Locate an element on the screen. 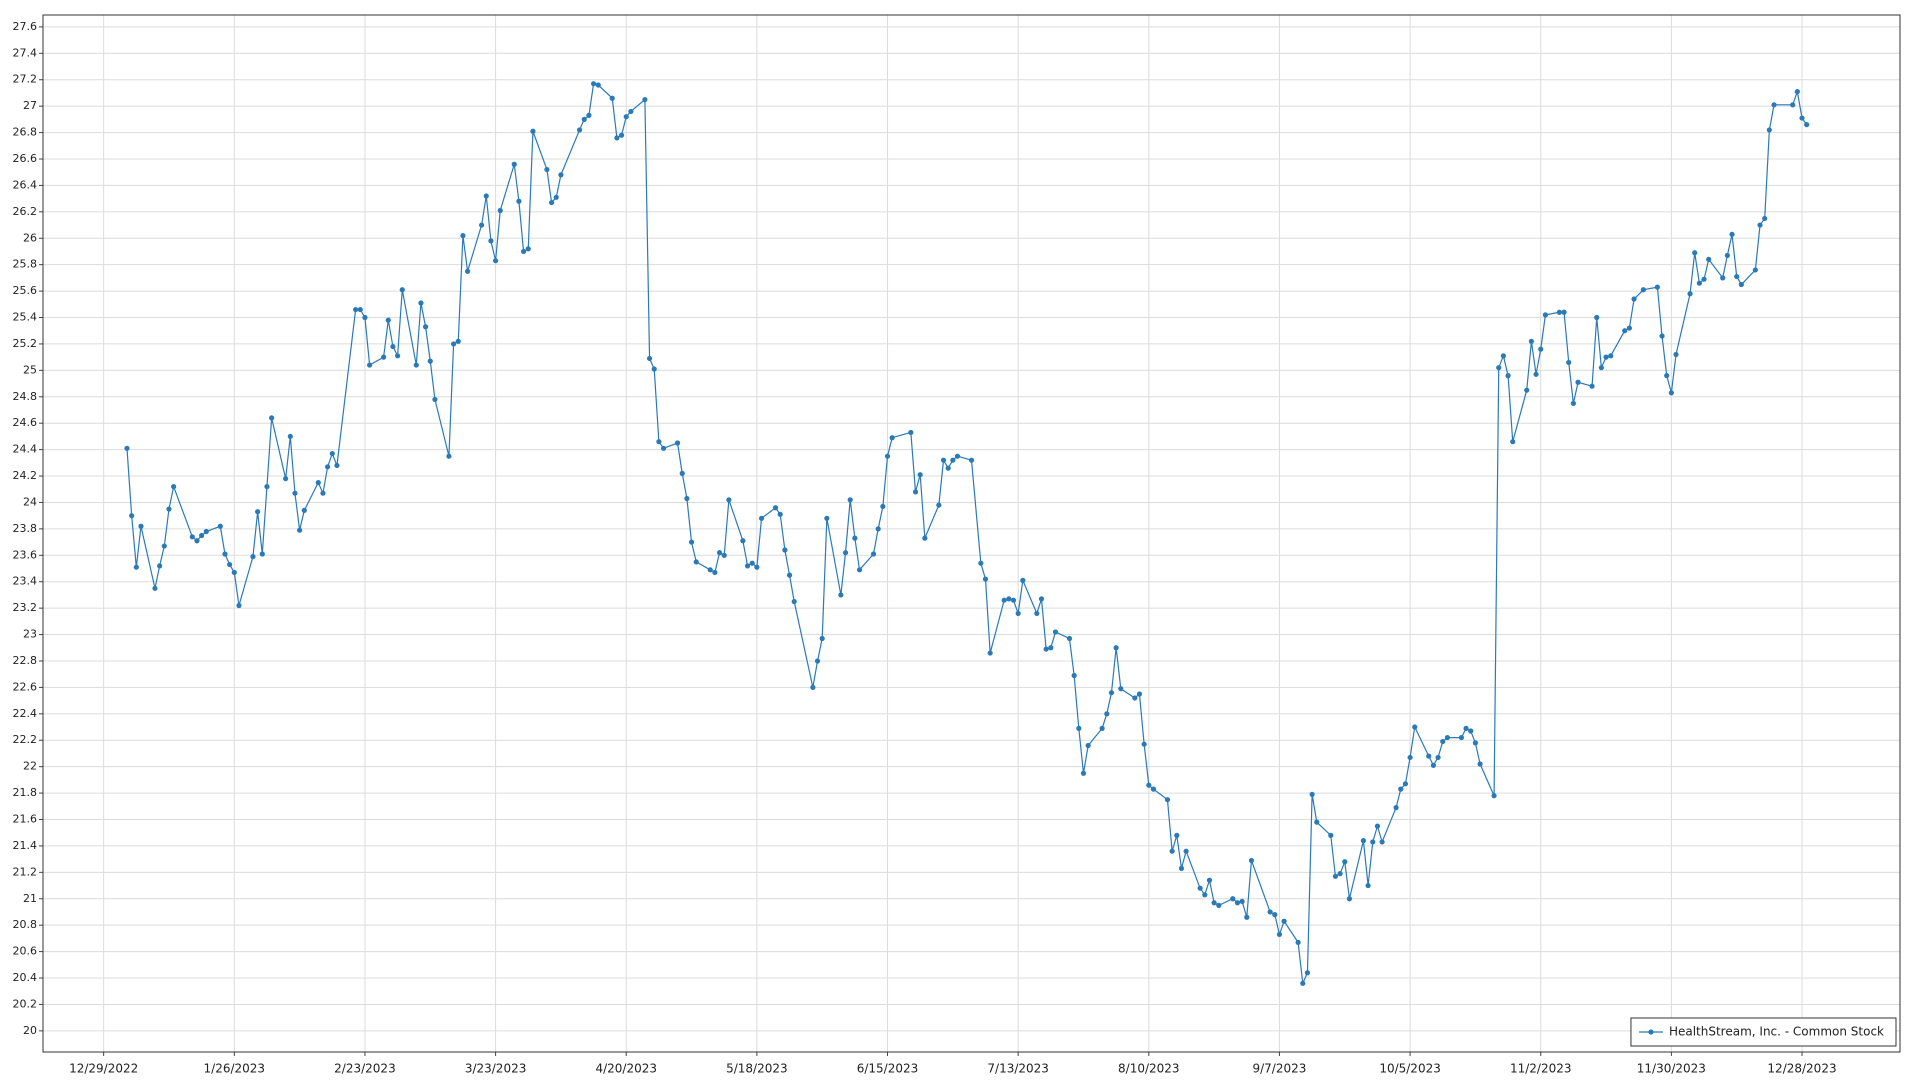 The height and width of the screenshot is (1080, 1920). legend-label: HealthStream, Inc. - Common Stock is located at coordinates (1776, 1032).